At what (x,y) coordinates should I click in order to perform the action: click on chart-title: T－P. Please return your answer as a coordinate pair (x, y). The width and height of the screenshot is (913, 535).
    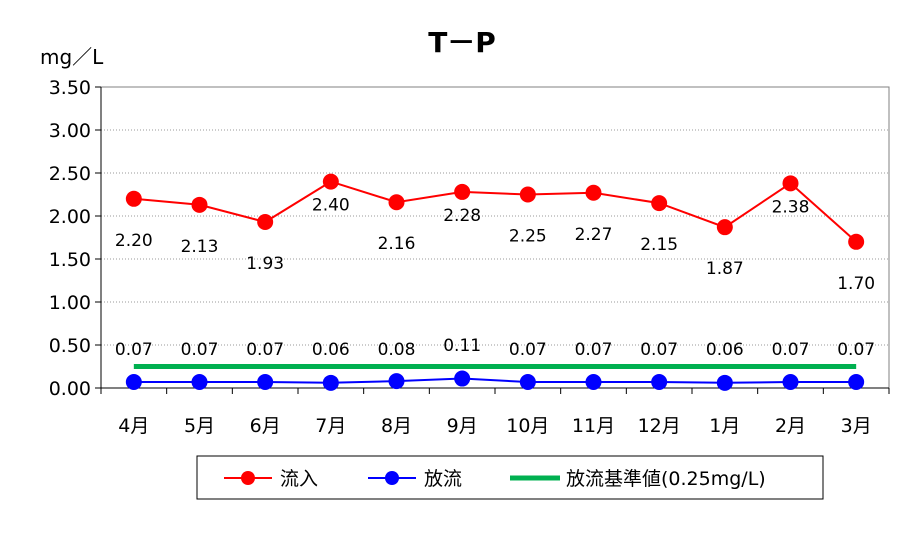
    Looking at the image, I should click on (462, 42).